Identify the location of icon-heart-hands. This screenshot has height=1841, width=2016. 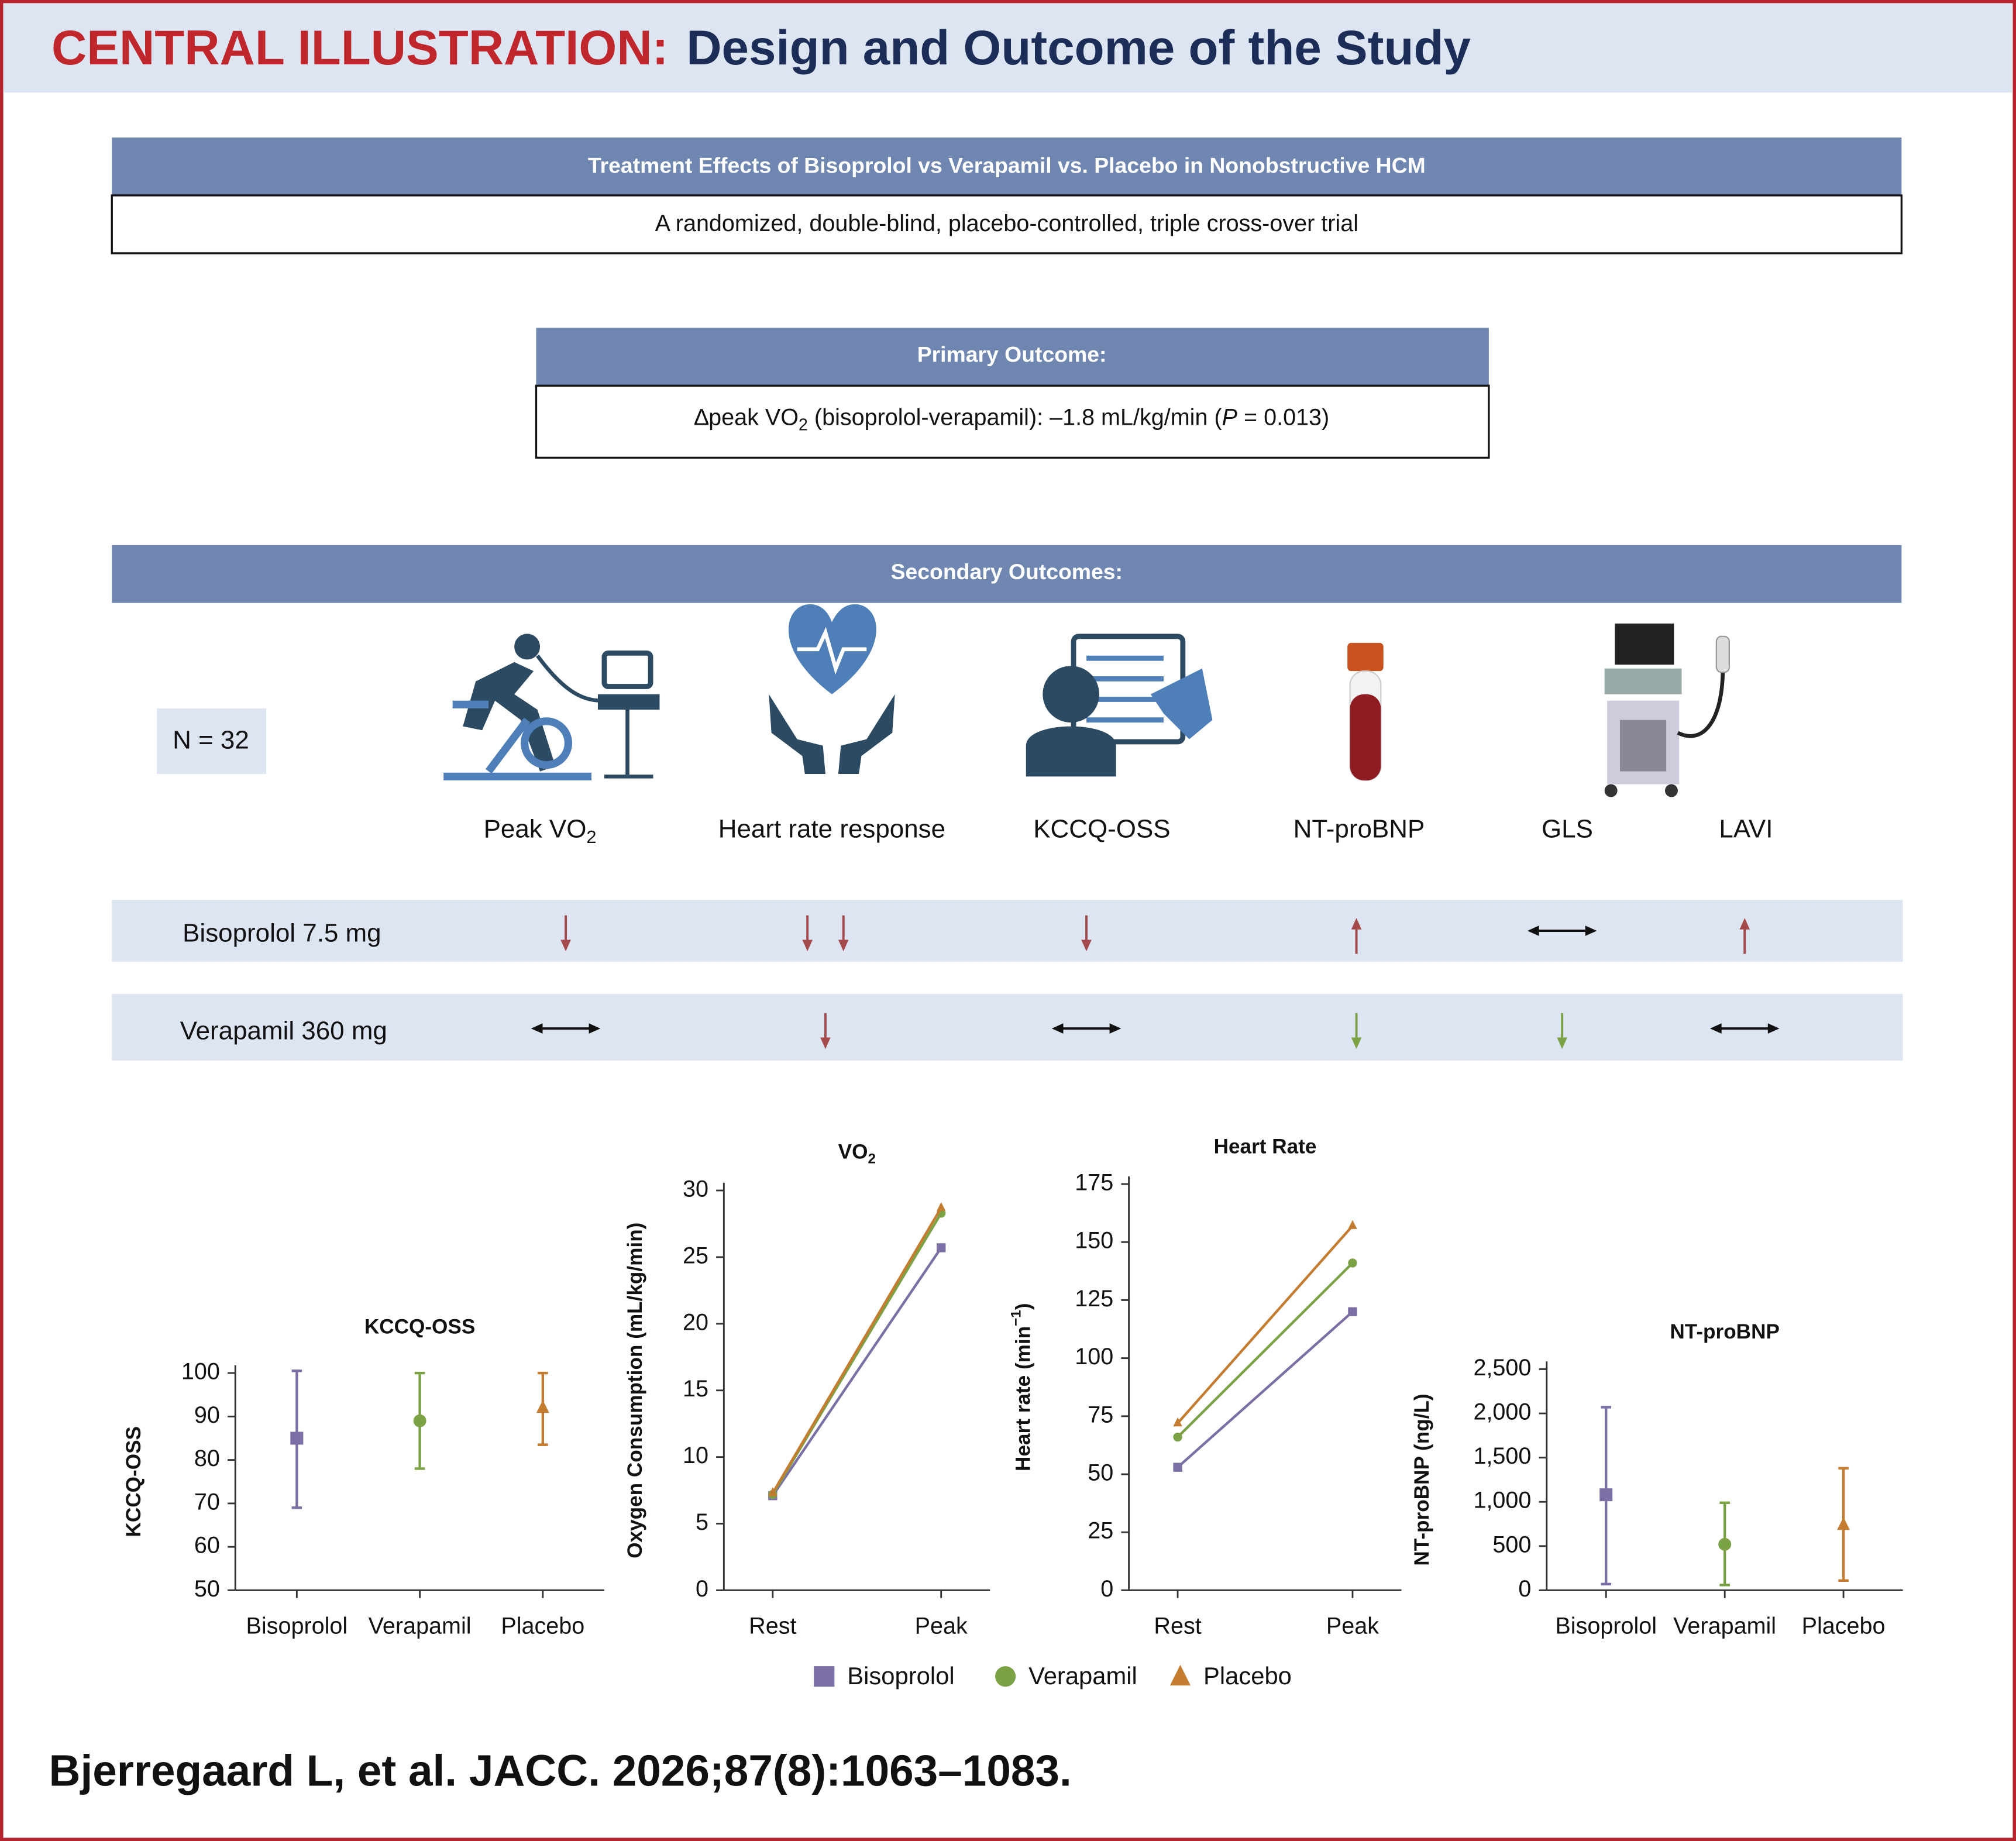
(832, 689).